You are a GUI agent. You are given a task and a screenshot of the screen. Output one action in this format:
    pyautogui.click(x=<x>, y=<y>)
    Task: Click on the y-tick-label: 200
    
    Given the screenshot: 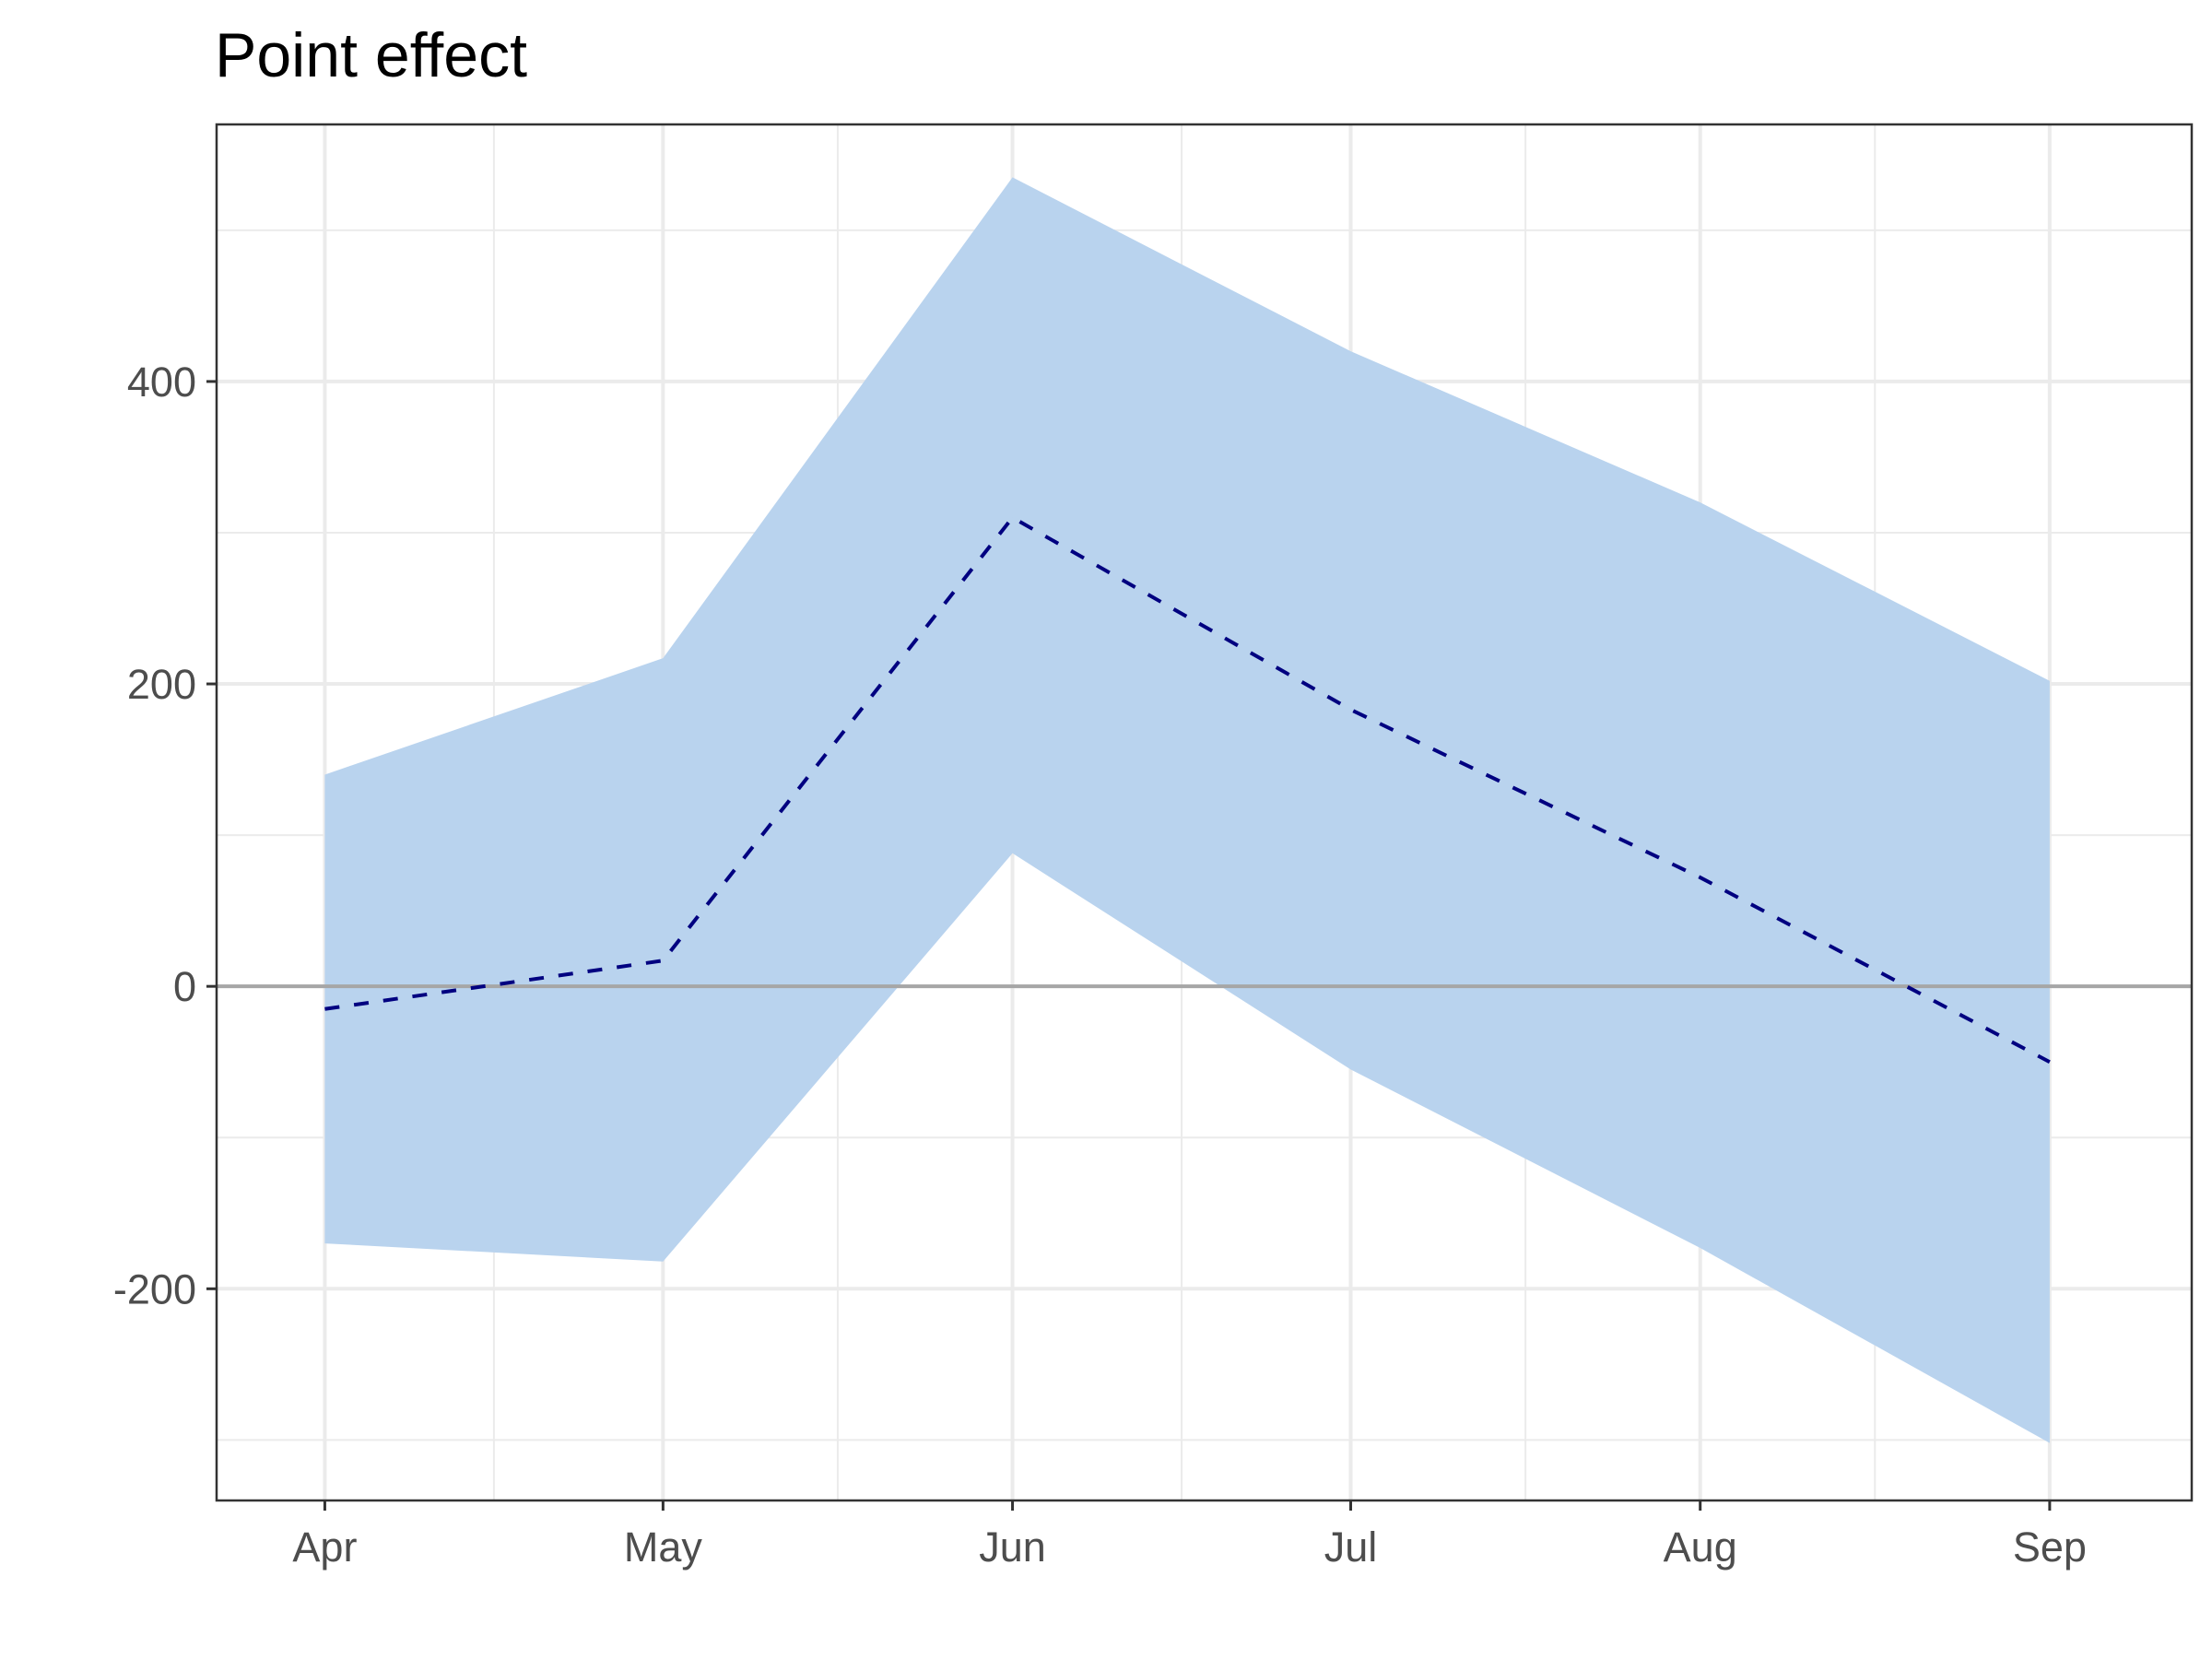 What is the action you would take?
    pyautogui.click(x=161, y=684)
    